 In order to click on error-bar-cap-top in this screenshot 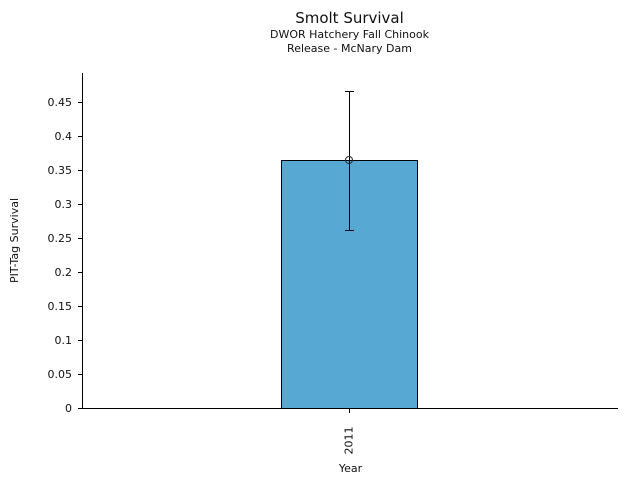, I will do `click(349, 91)`.